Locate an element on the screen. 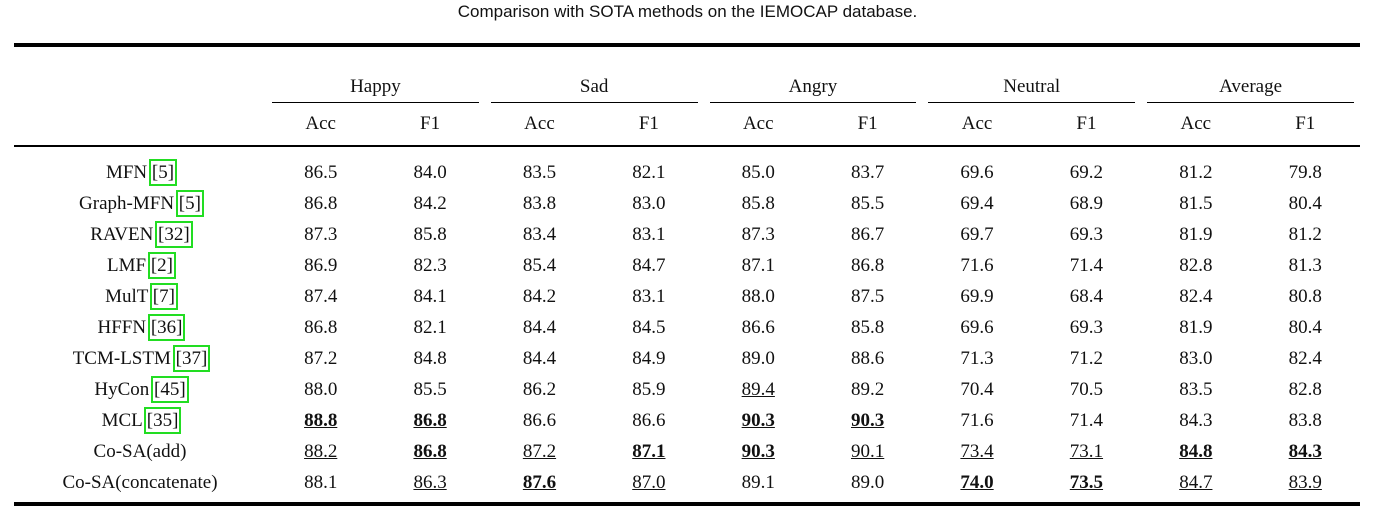 This screenshot has height=506, width=1375. value-cell: 88.0 is located at coordinates (320, 389).